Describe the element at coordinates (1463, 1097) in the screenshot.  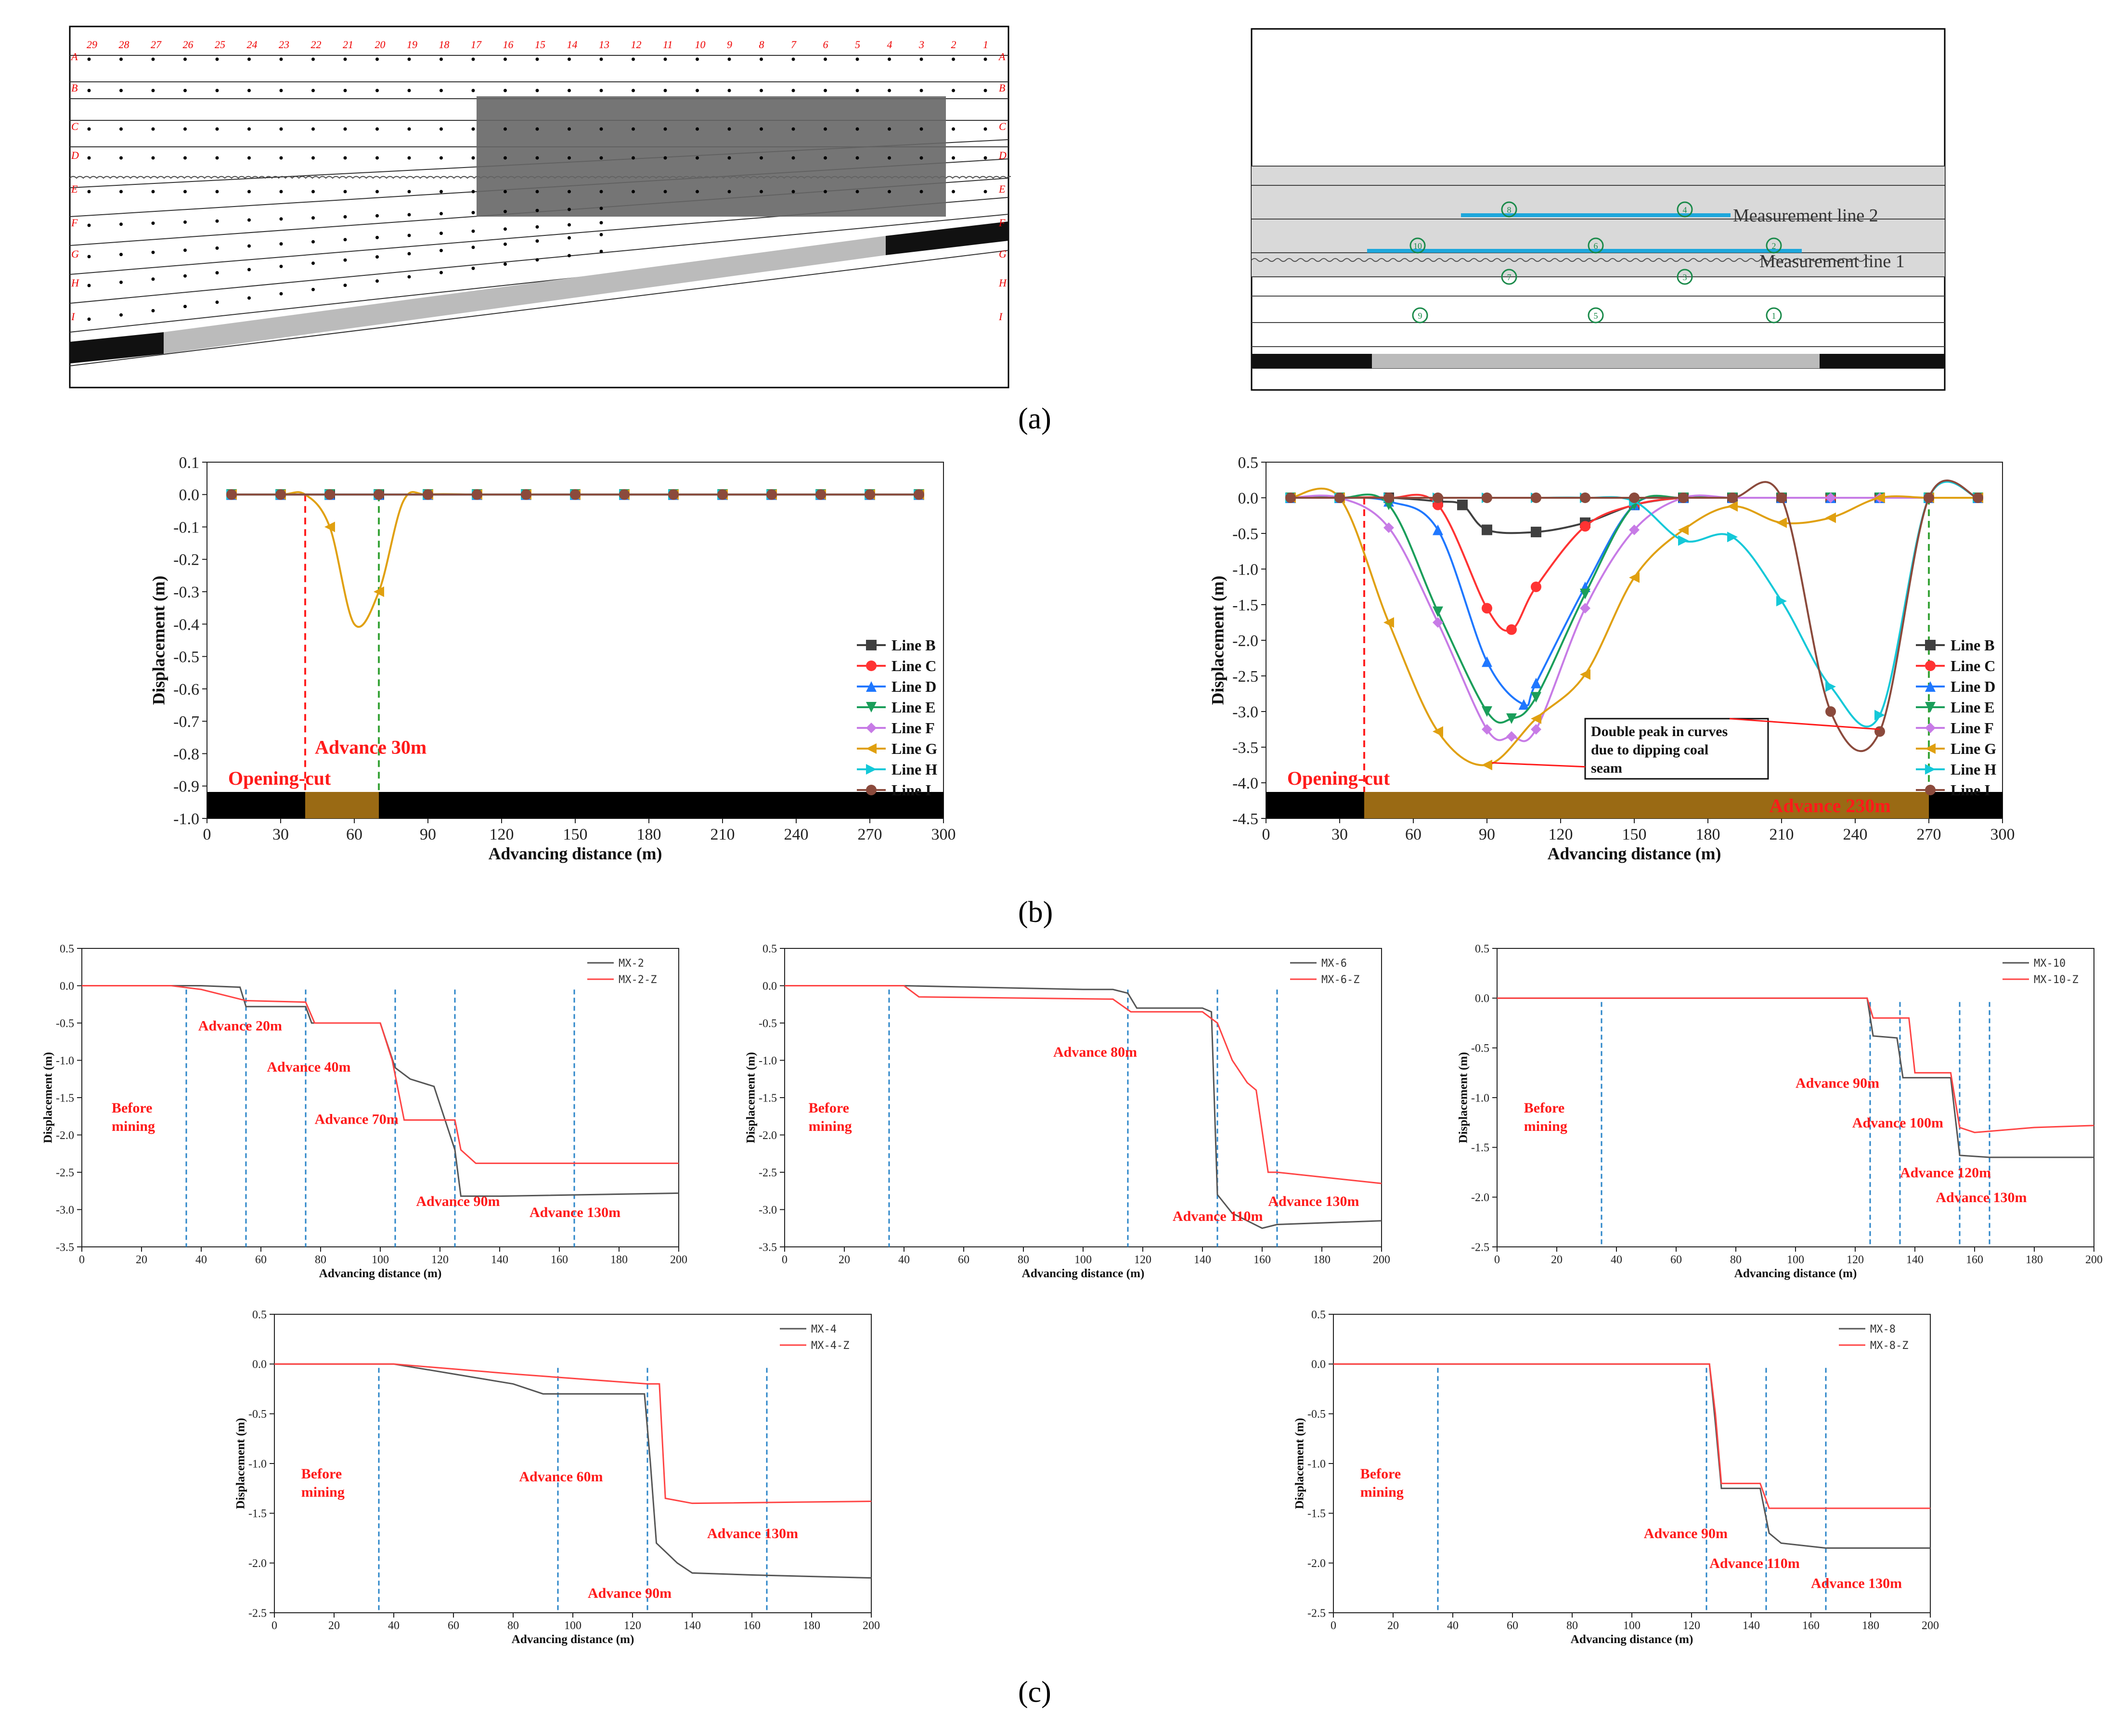
I see `y-axis-label: Displacement (m)` at that location.